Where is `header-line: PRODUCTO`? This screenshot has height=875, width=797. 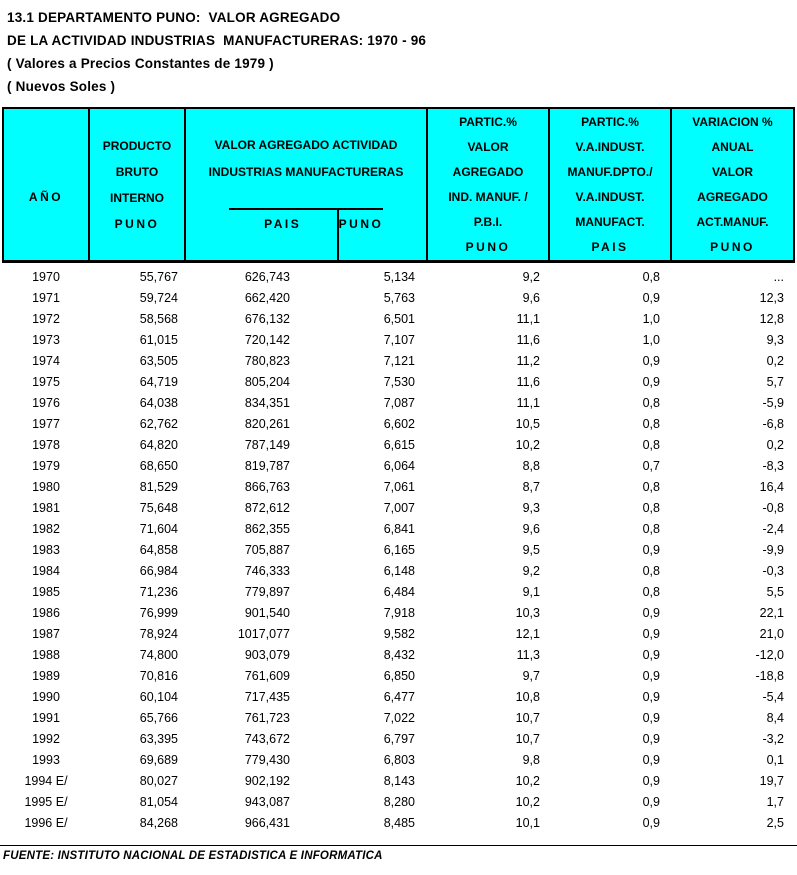 header-line: PRODUCTO is located at coordinates (137, 145).